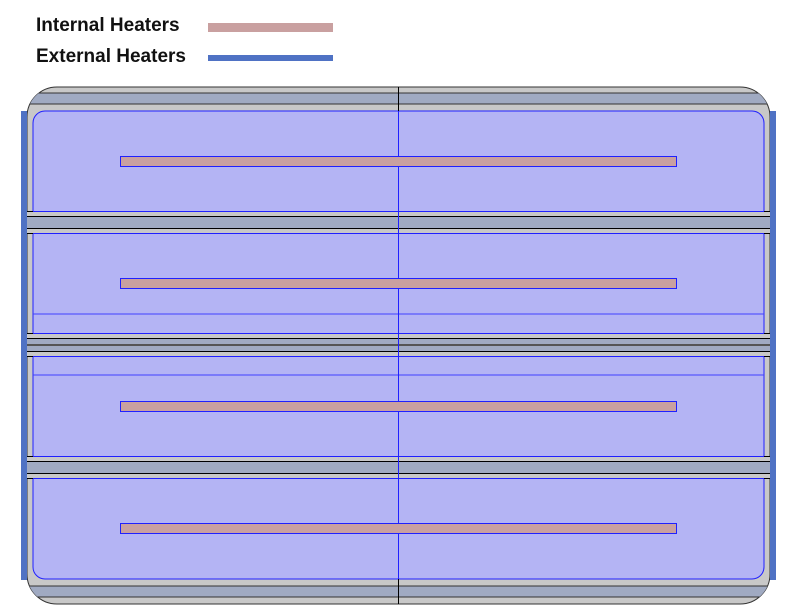 The image size is (786, 614). What do you see at coordinates (270, 58) in the screenshot?
I see `legend-swatch-external` at bounding box center [270, 58].